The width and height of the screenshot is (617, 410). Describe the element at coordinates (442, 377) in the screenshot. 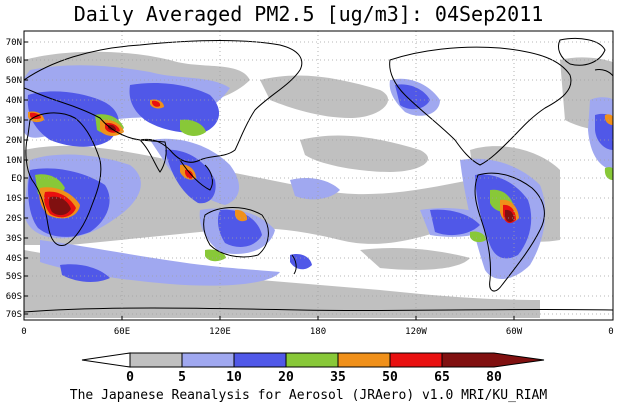

I see `colorbar-label: 65` at that location.